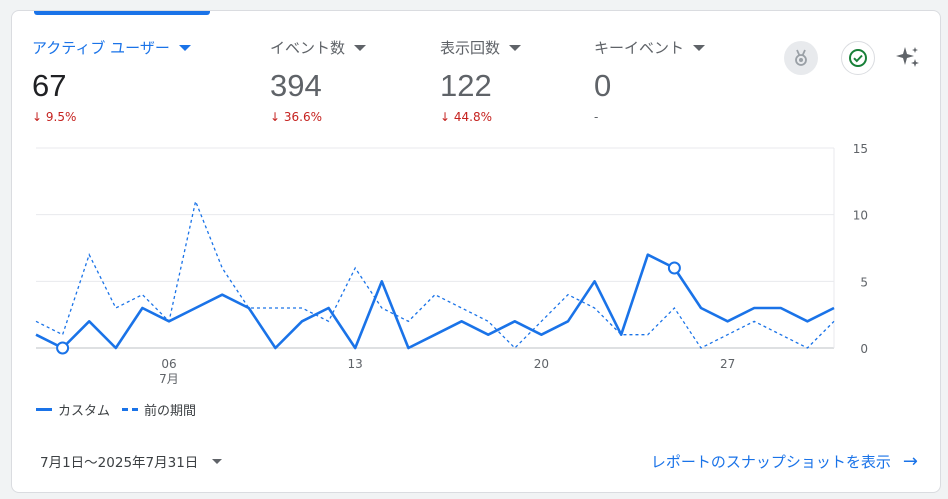 The width and height of the screenshot is (948, 499). I want to click on medal-icon, so click(801, 58).